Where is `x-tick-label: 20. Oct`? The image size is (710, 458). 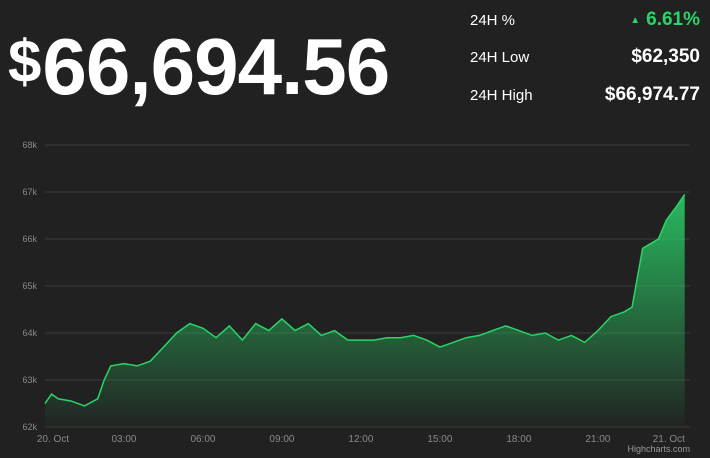
x-tick-label: 20. Oct is located at coordinates (53, 439).